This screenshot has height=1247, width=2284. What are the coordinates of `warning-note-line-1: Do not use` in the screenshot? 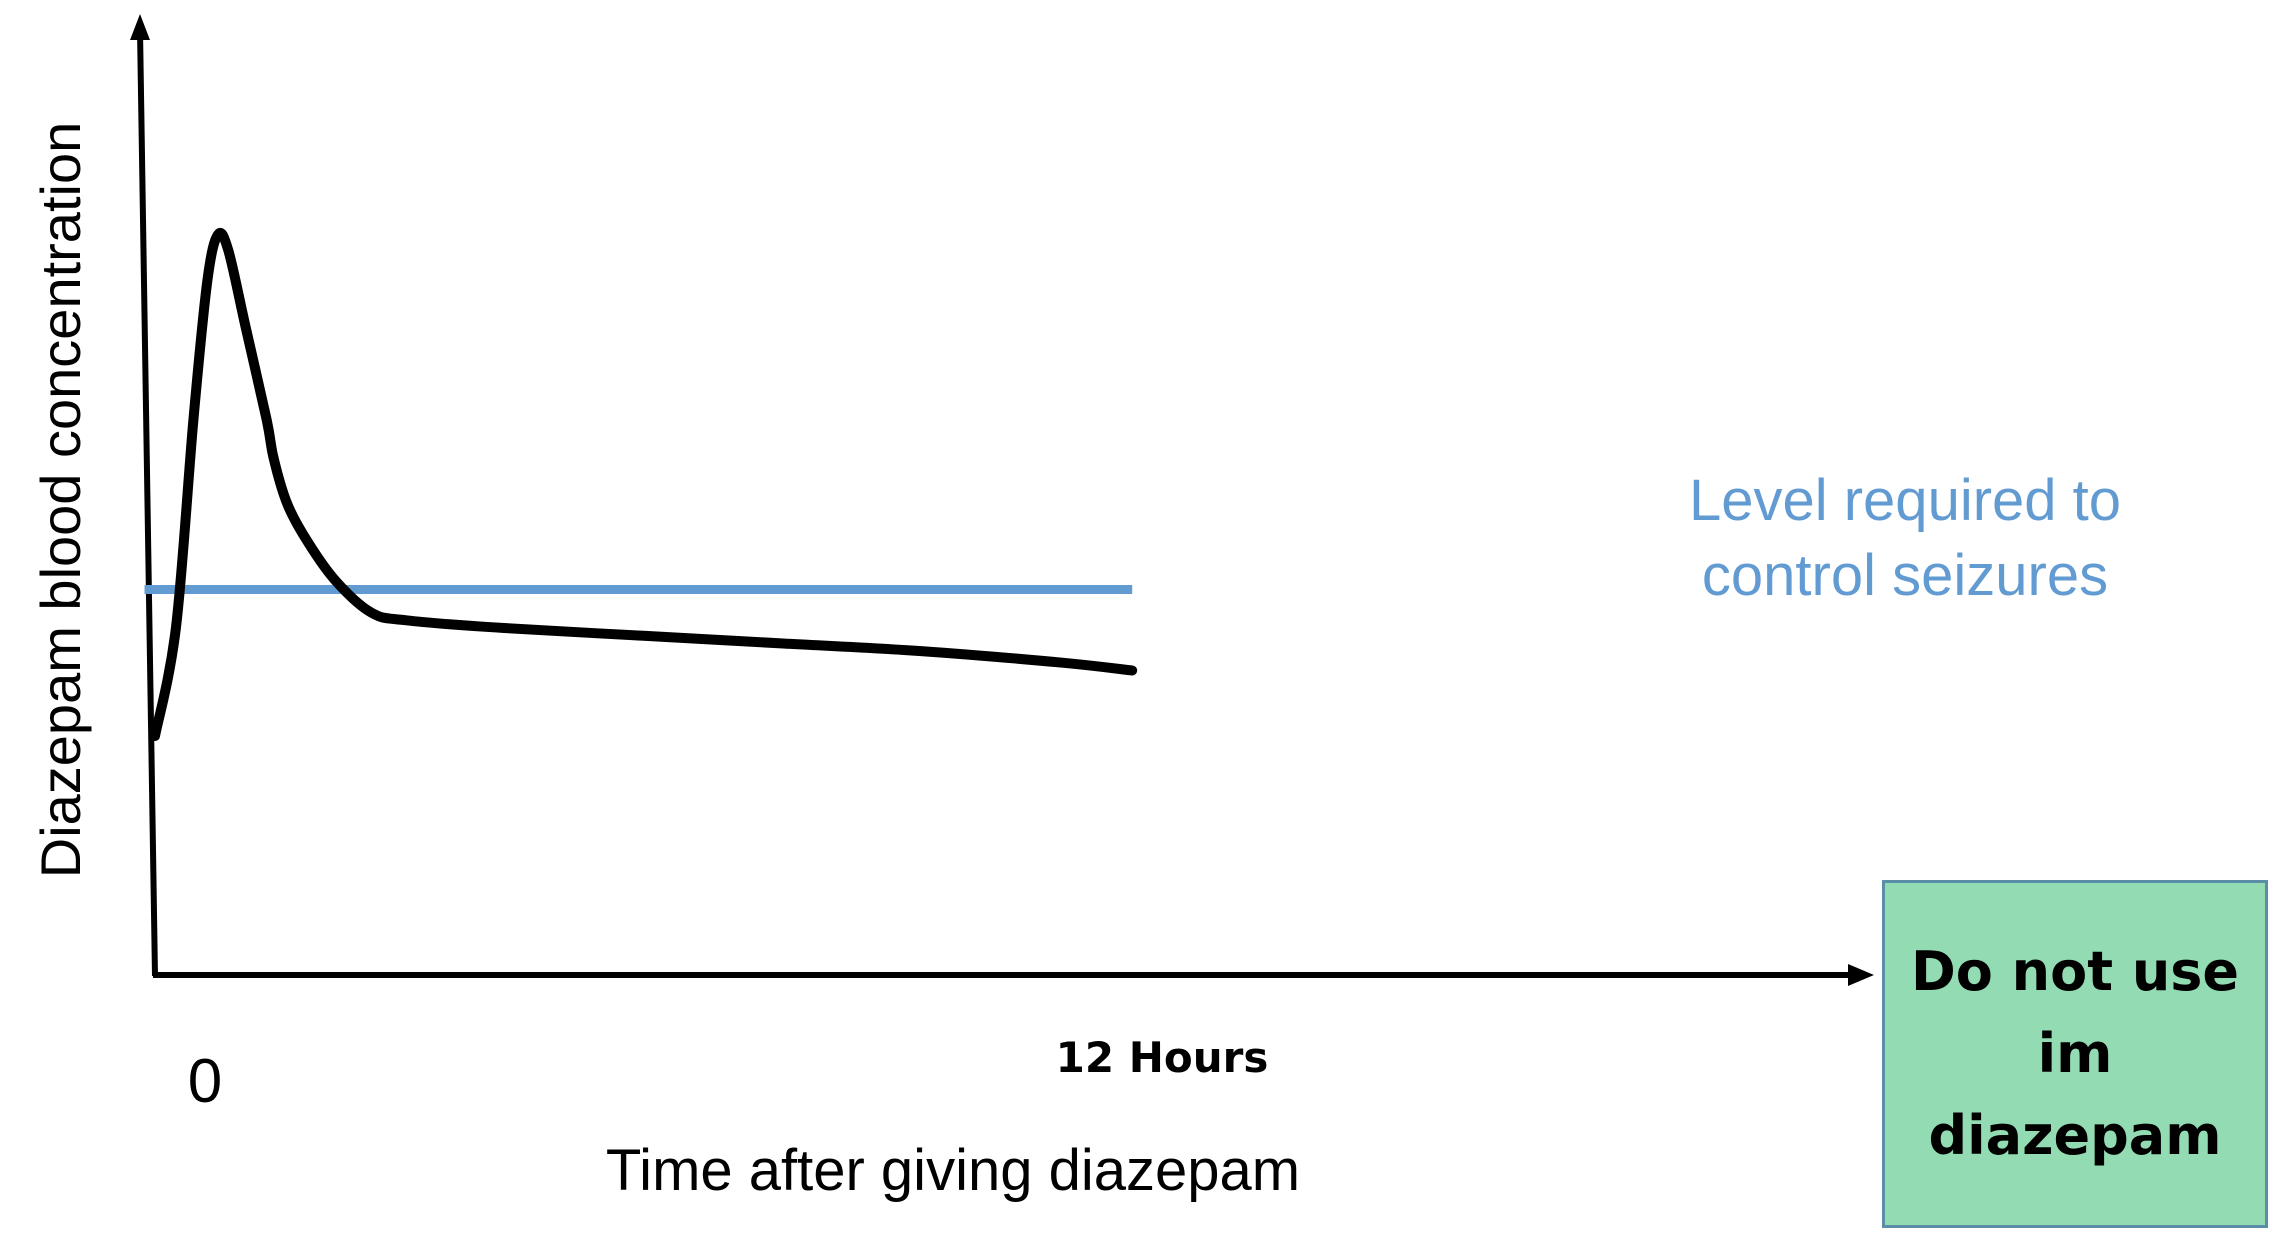 It's located at (2075, 971).